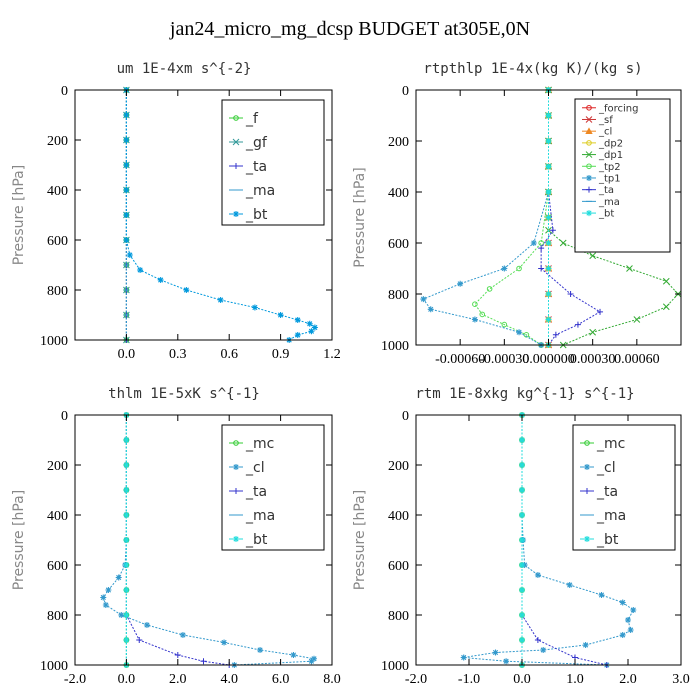 This screenshot has width=700, height=700. I want to click on legend-entry: _mc, so click(610, 444).